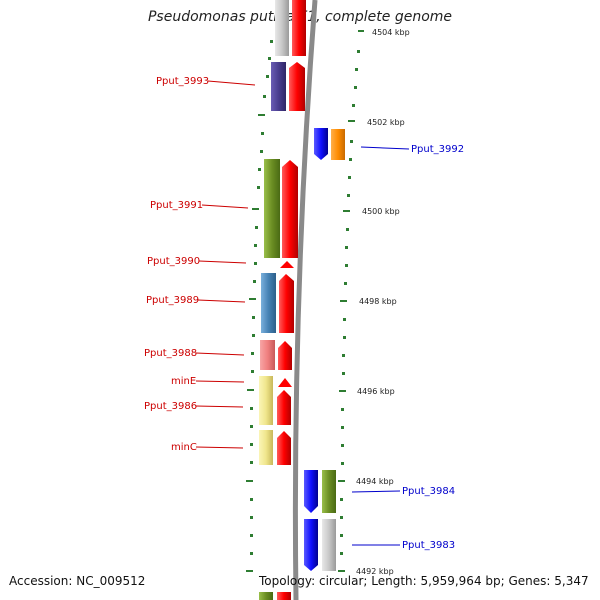  Describe the element at coordinates (282, 28) in the screenshot. I see `gene-feature-grey` at that location.